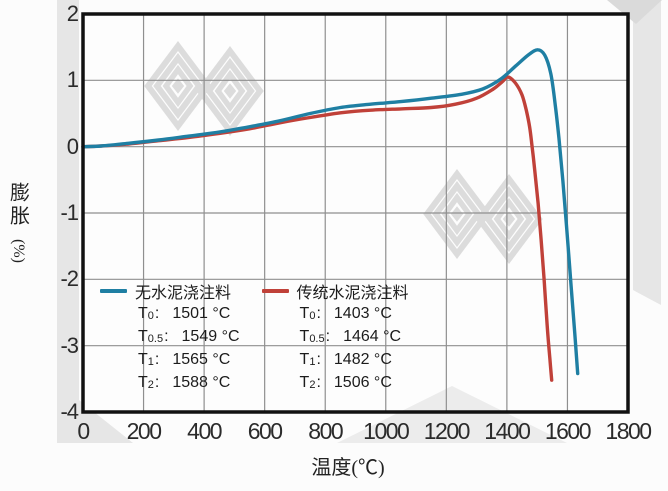  Describe the element at coordinates (362, 313) in the screenshot. I see `t-value: 1403 °C` at that location.